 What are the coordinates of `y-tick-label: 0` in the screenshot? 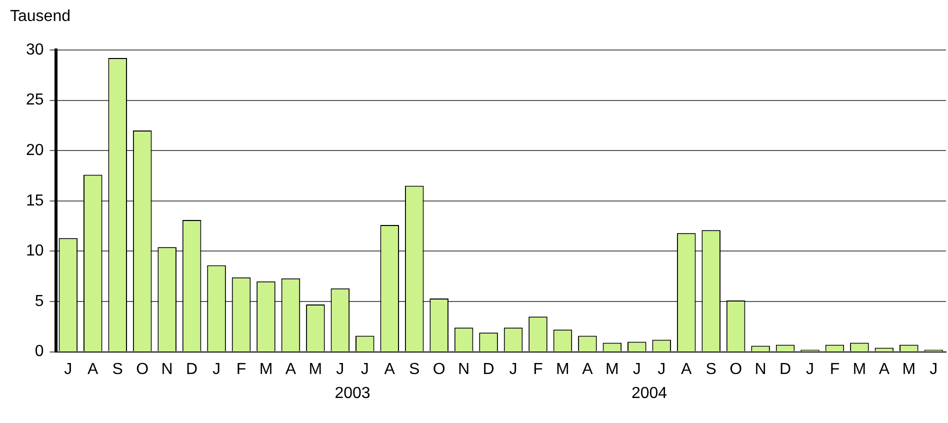 It's located at (39, 351).